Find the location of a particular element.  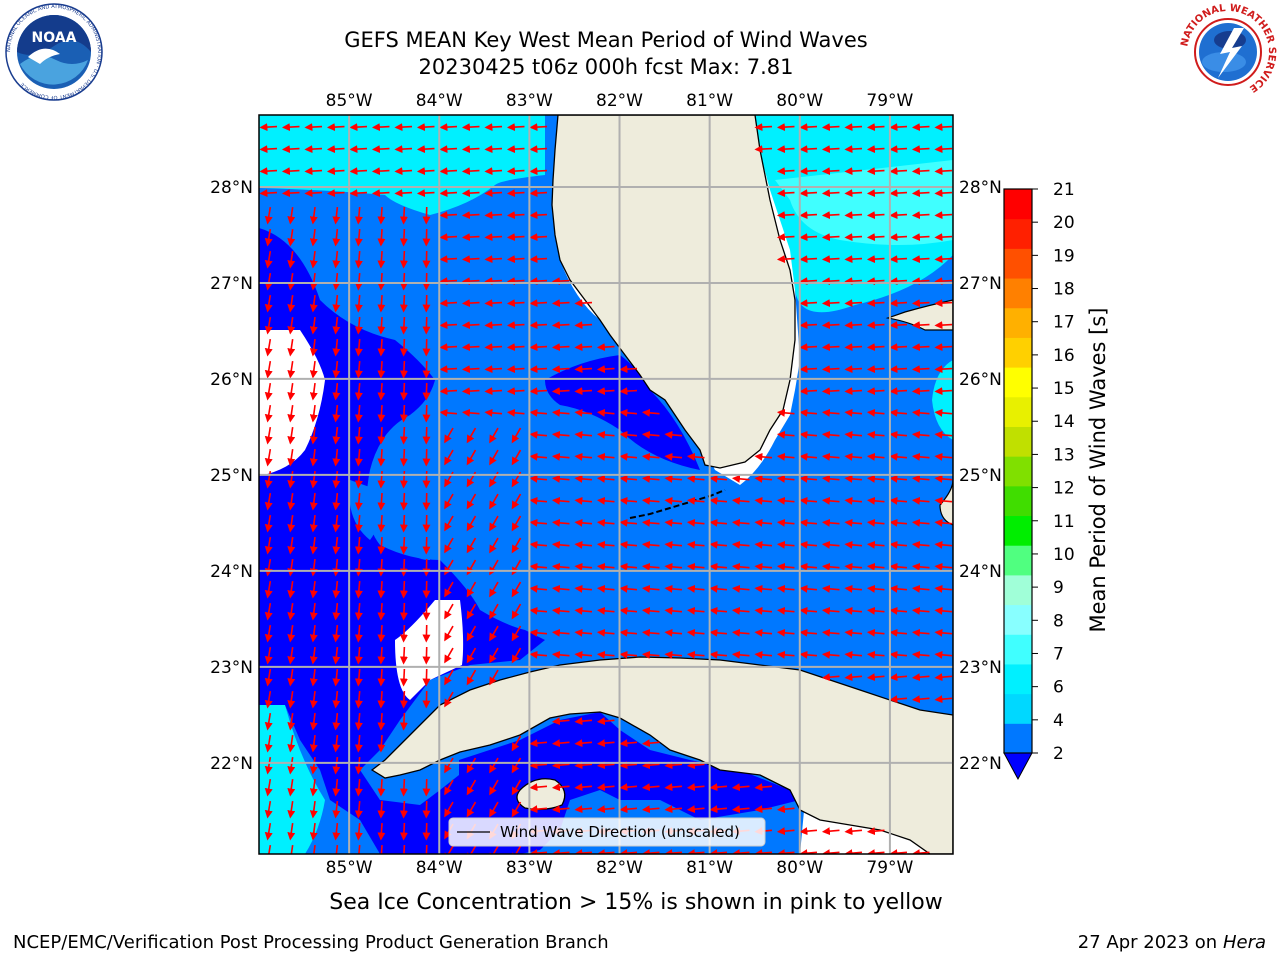

lat-label-right: 22°N is located at coordinates (980, 764).